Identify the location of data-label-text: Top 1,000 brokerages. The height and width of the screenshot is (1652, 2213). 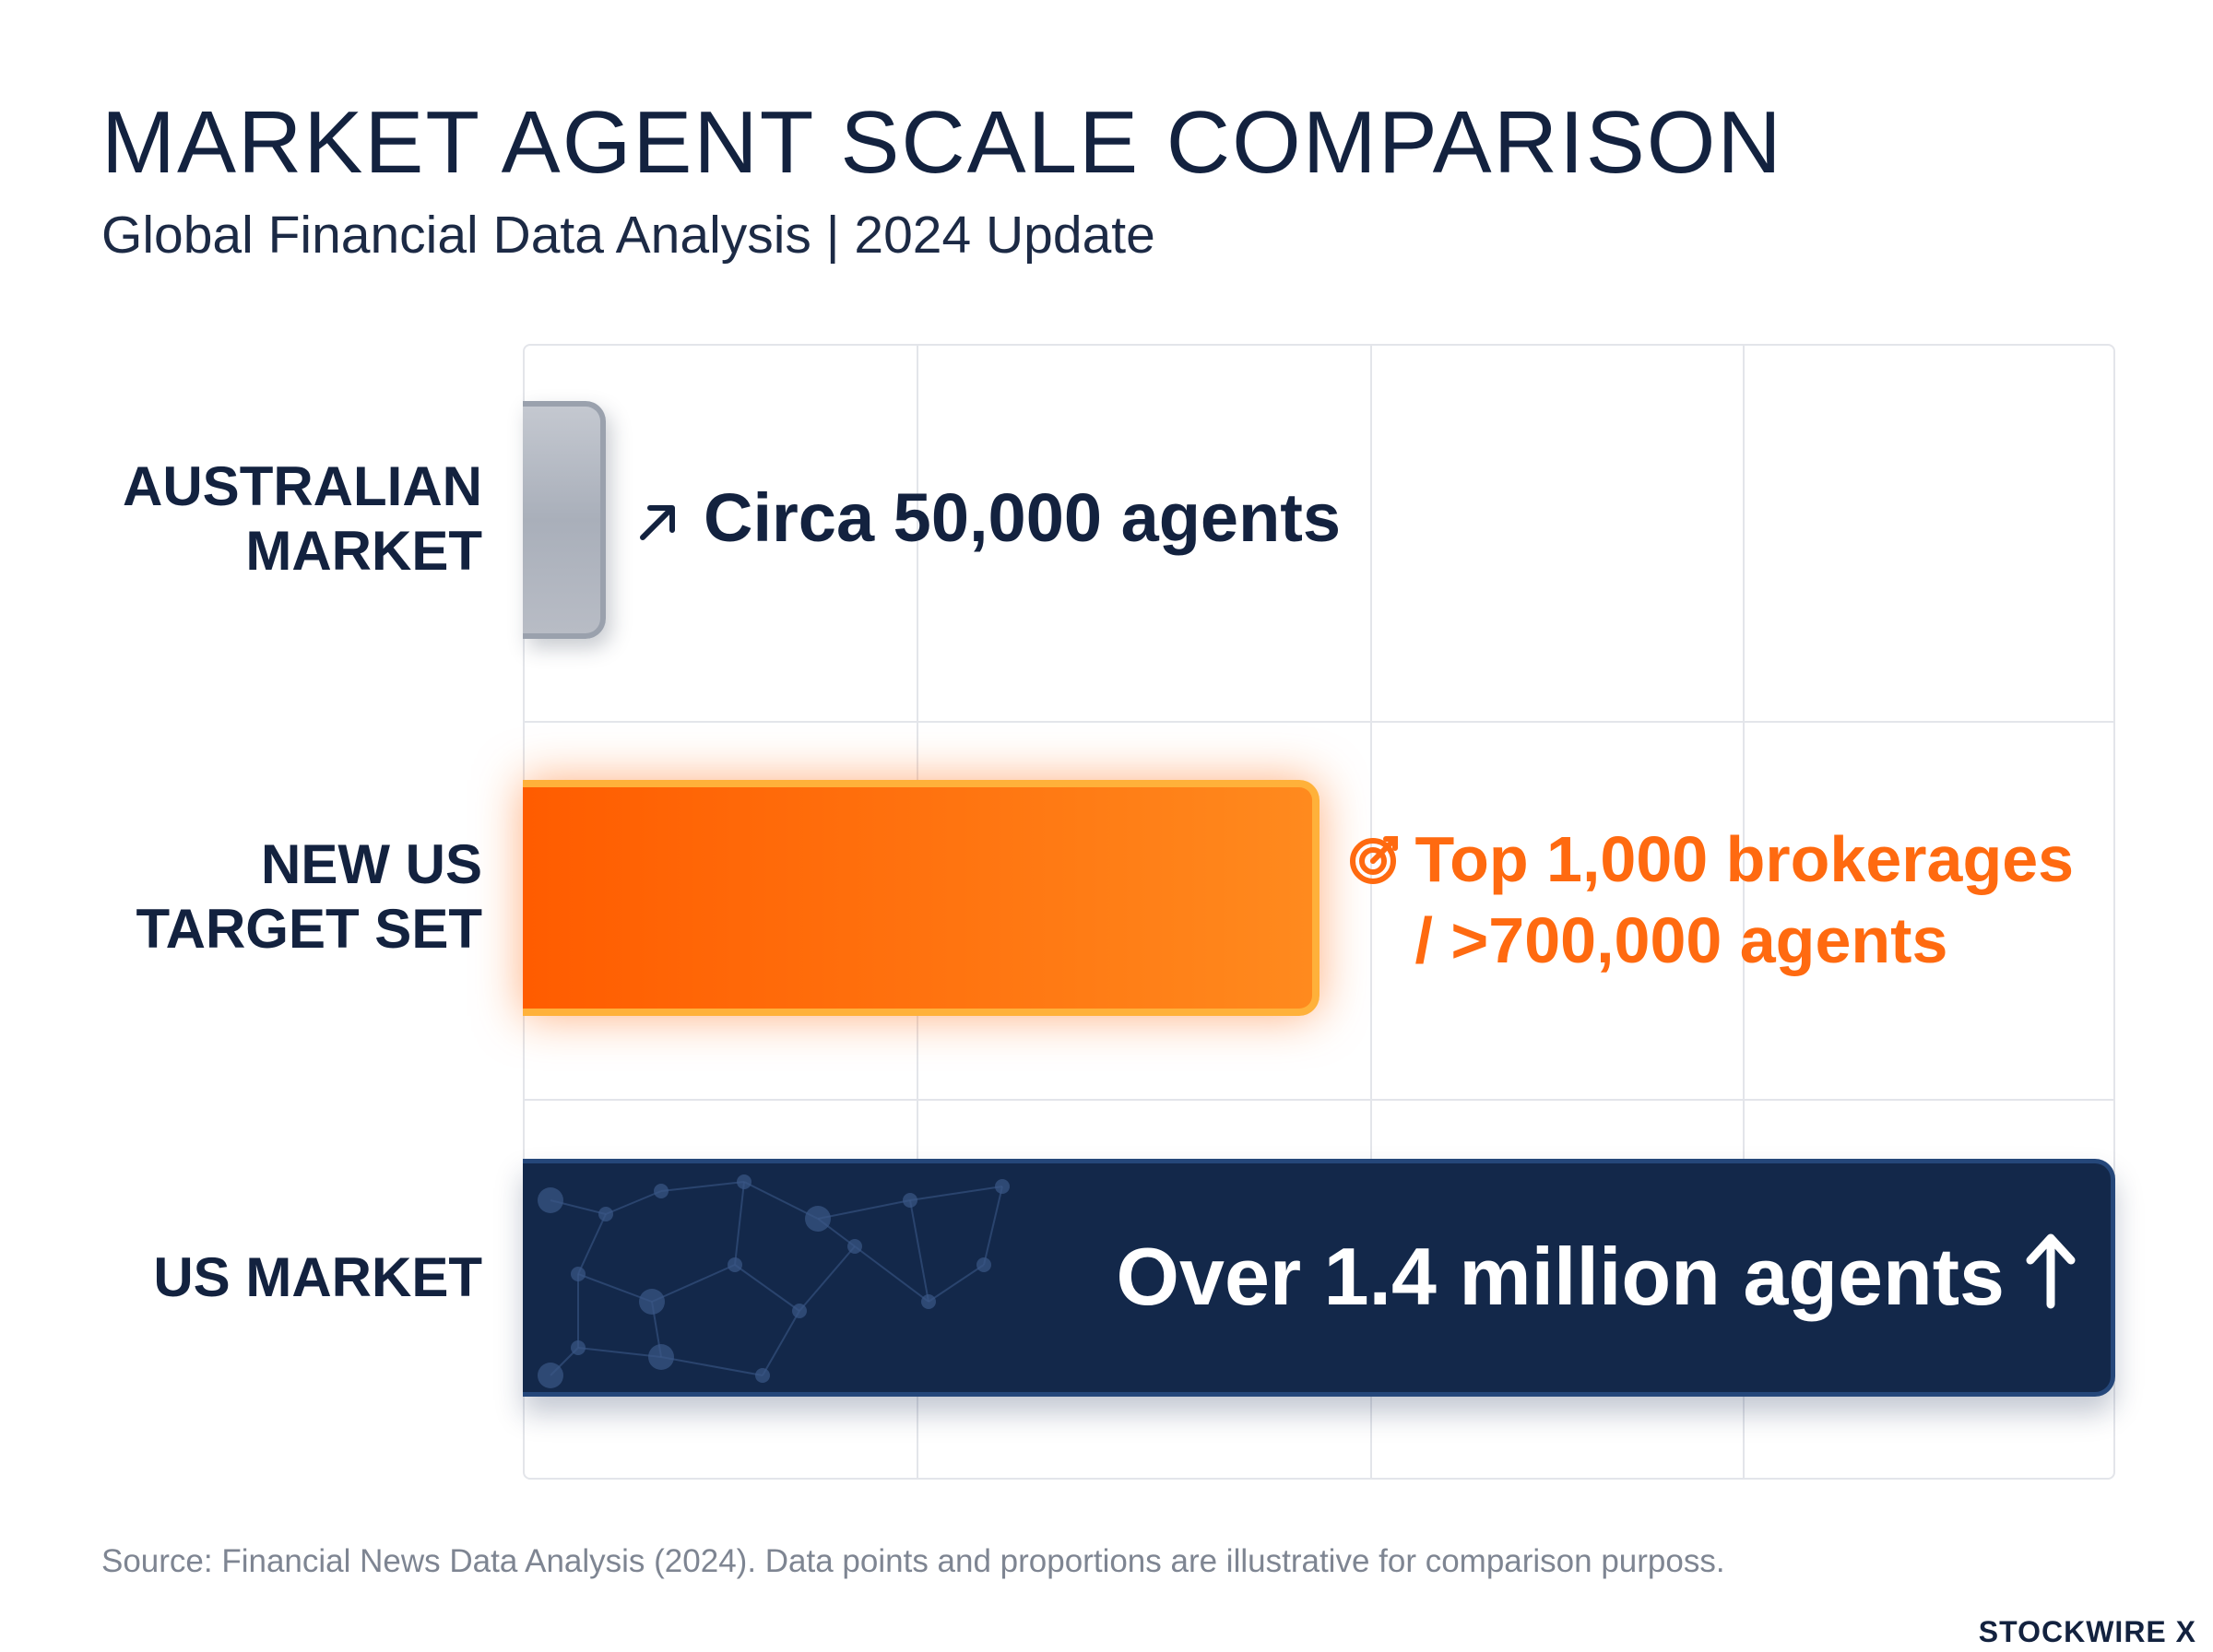
(1744, 859).